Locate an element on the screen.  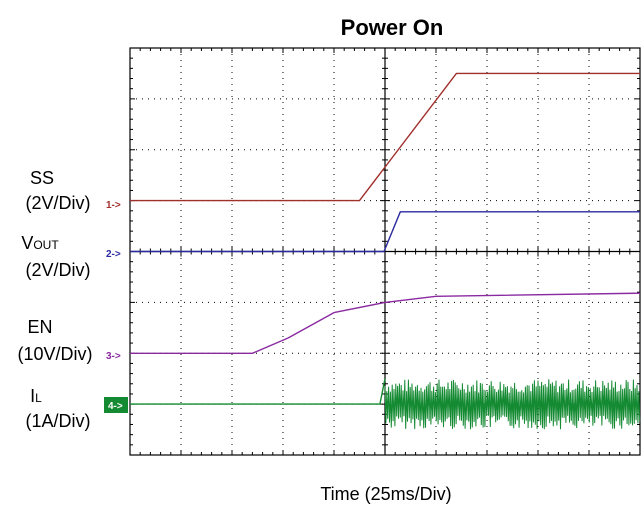
x-axis-label: Time (25ms/Div) is located at coordinates (385, 494).